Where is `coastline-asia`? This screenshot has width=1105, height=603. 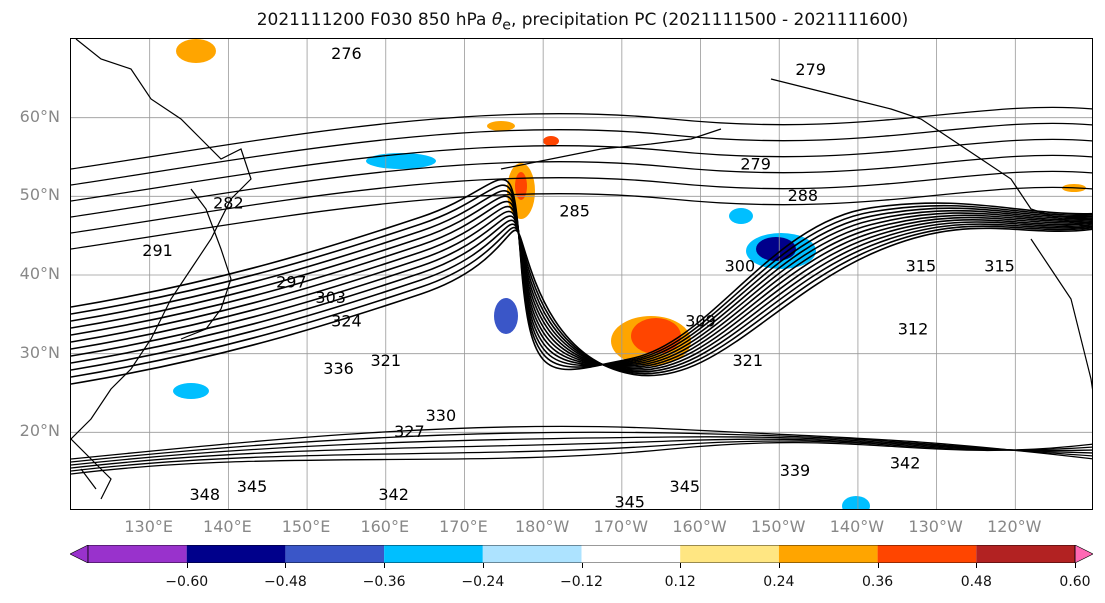 coastline-asia is located at coordinates (161, 239).